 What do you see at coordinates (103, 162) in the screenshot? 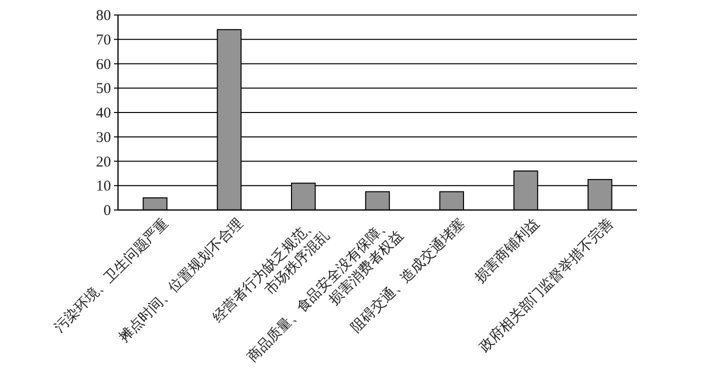
I see `y-tick-label: 20` at bounding box center [103, 162].